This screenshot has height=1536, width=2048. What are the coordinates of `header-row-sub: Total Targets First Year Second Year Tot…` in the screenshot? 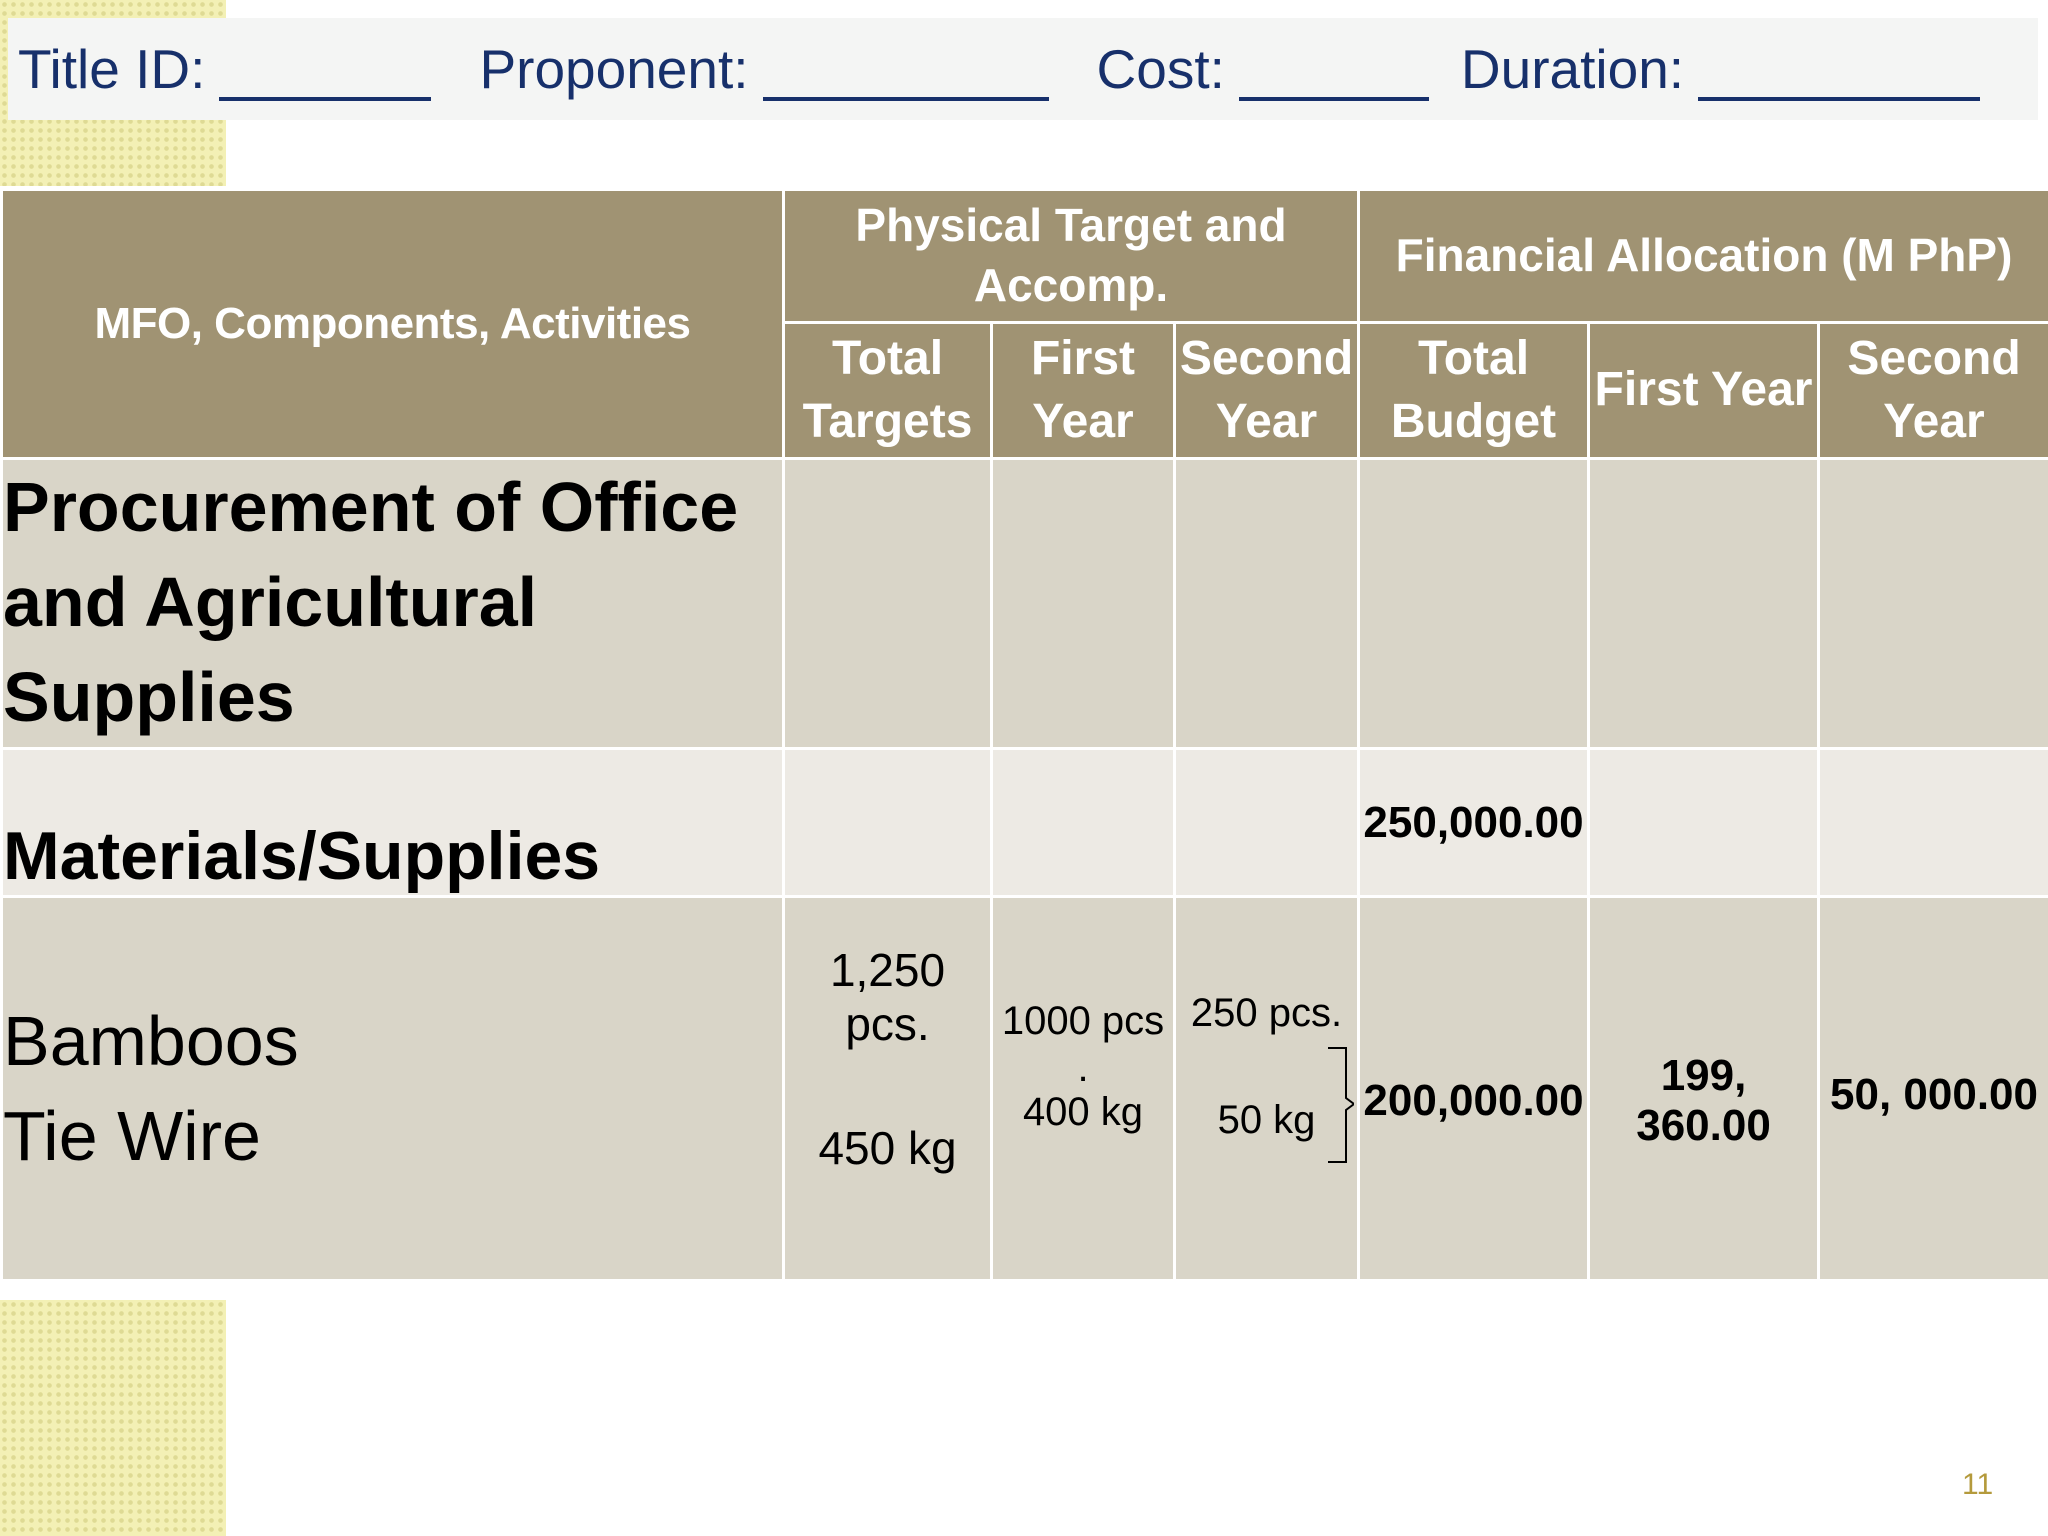 It's located at (1025, 390).